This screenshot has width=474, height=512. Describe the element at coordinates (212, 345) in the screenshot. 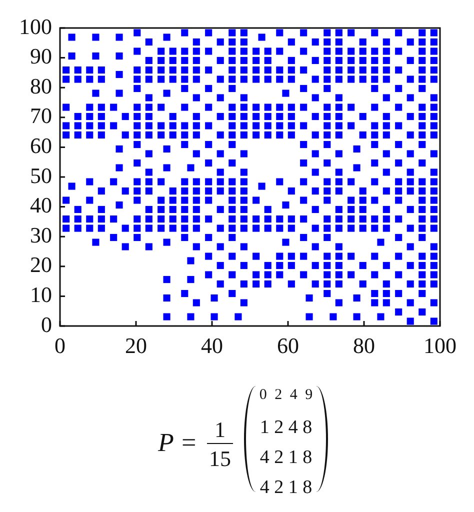

I see `x-tick-label: 40` at that location.